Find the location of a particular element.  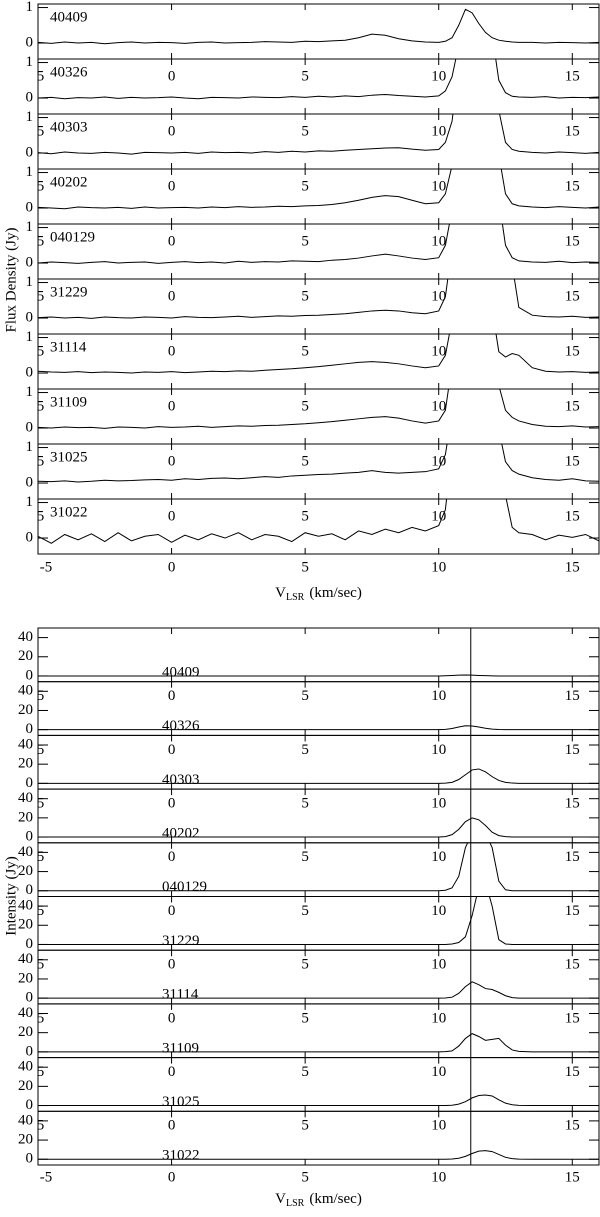

panel-label: 040129 is located at coordinates (72, 237).